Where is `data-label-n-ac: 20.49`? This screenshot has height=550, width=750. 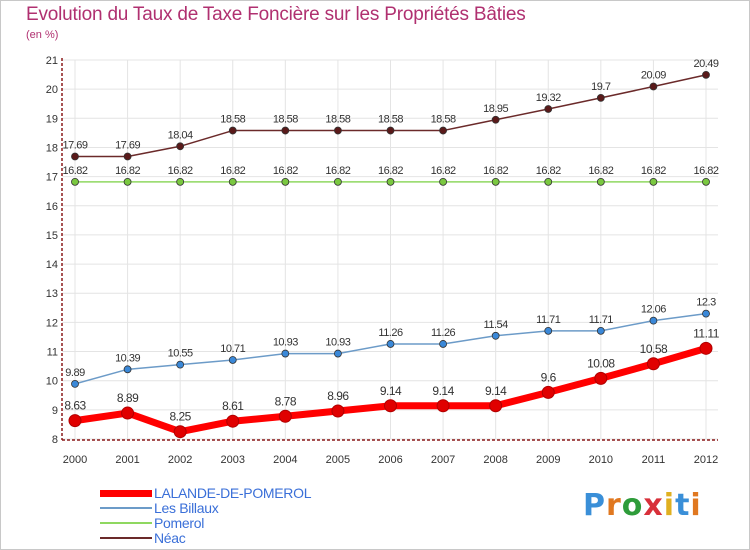
data-label-n-ac: 20.49 is located at coordinates (705, 64).